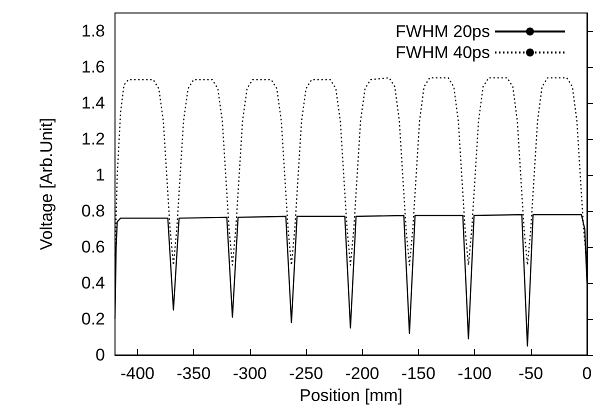  I want to click on y-tick-label: 0.6, so click(93, 247).